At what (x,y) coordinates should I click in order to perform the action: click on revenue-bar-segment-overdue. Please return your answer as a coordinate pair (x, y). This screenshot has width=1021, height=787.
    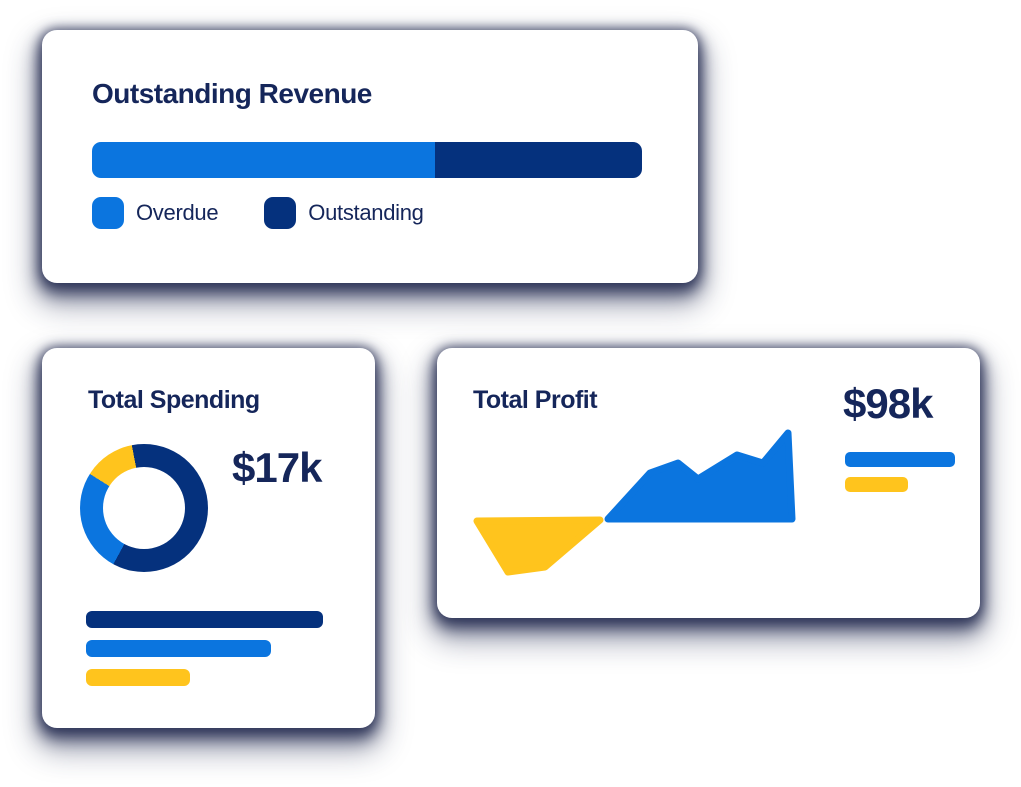
    Looking at the image, I should click on (264, 160).